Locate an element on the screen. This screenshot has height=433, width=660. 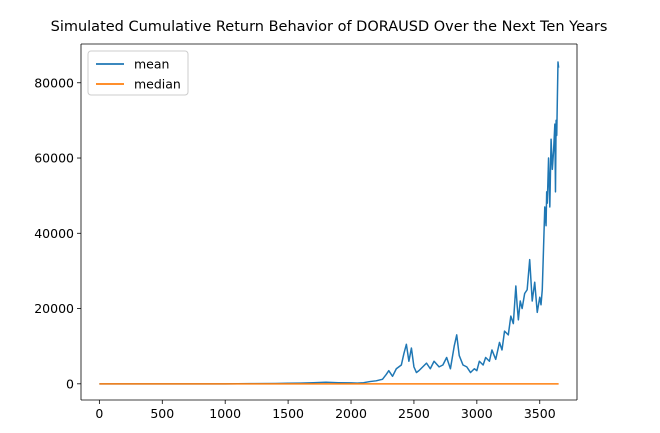
y-tick-label: 80000 is located at coordinates (54, 82).